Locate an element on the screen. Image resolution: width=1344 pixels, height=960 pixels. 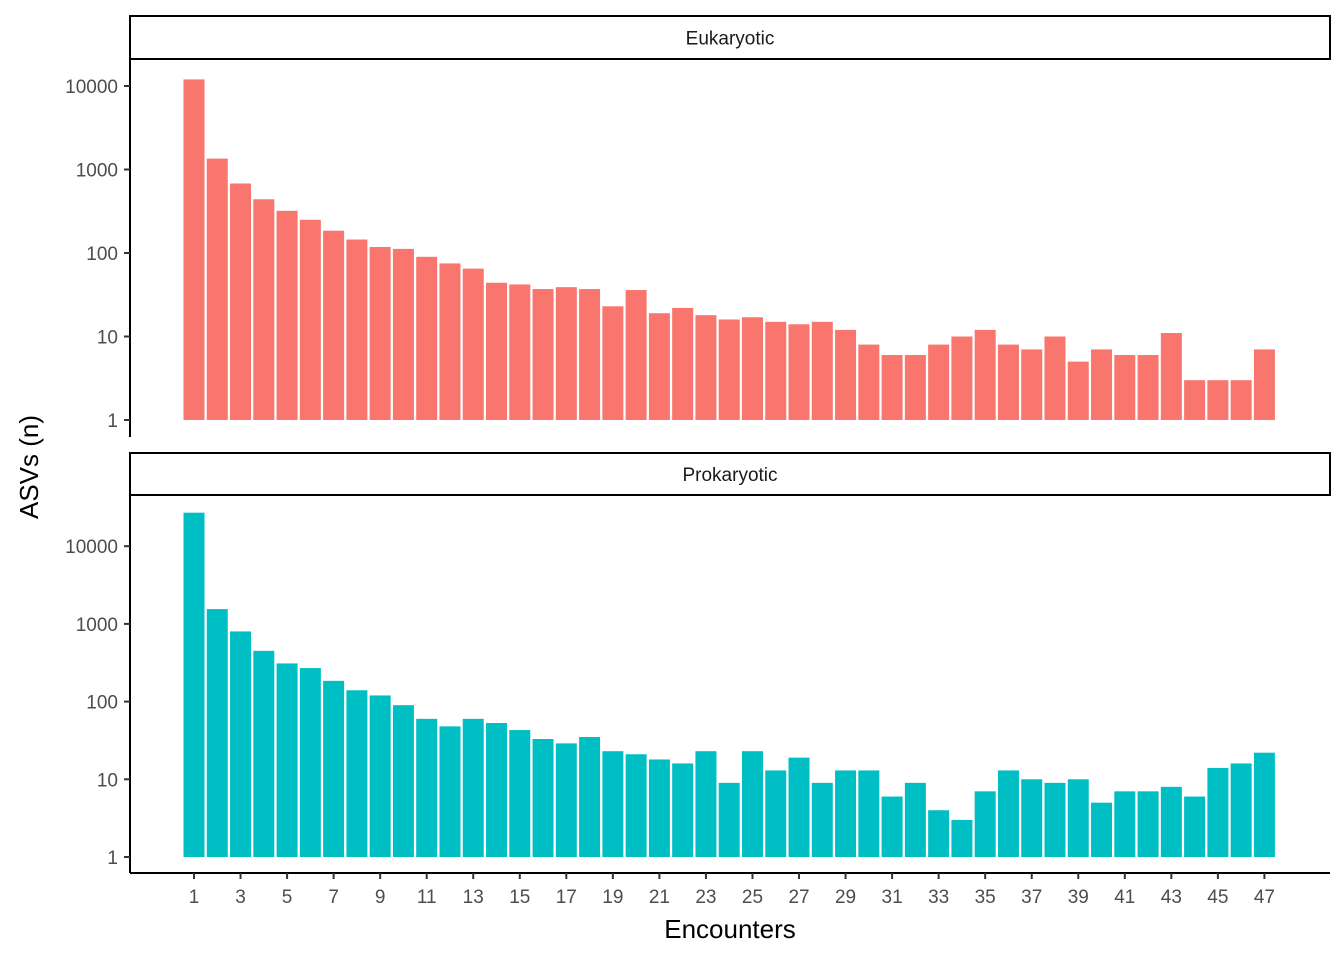
y-axis-title: ASVs (n) is located at coordinates (29, 467).